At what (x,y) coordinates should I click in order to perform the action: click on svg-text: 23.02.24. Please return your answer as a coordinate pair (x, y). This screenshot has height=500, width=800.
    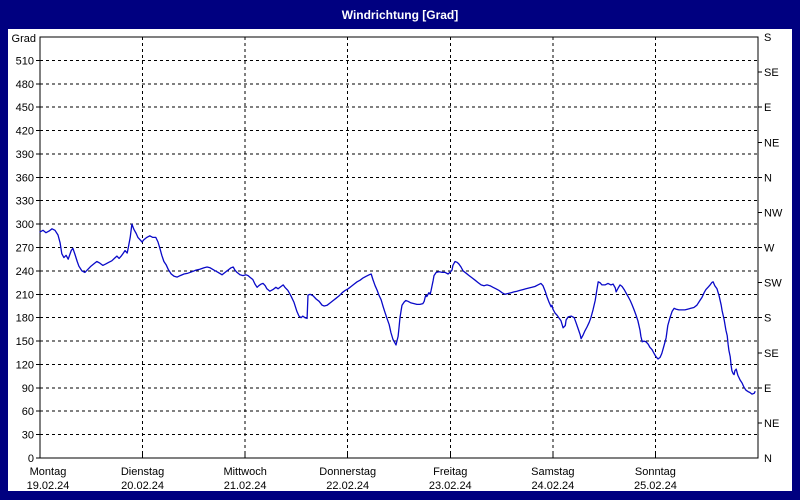
    Looking at the image, I should click on (450, 485).